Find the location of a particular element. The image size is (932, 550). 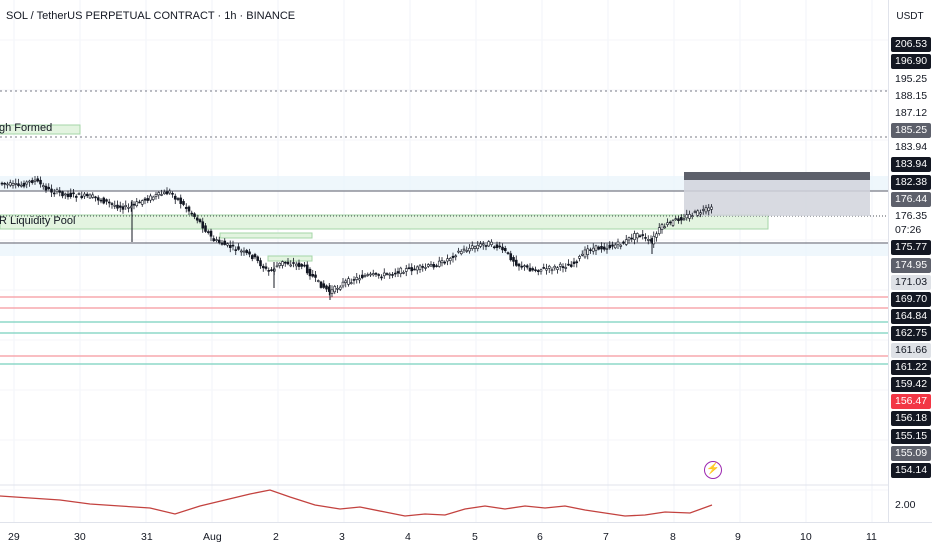

price-label: 182.38 is located at coordinates (911, 182).